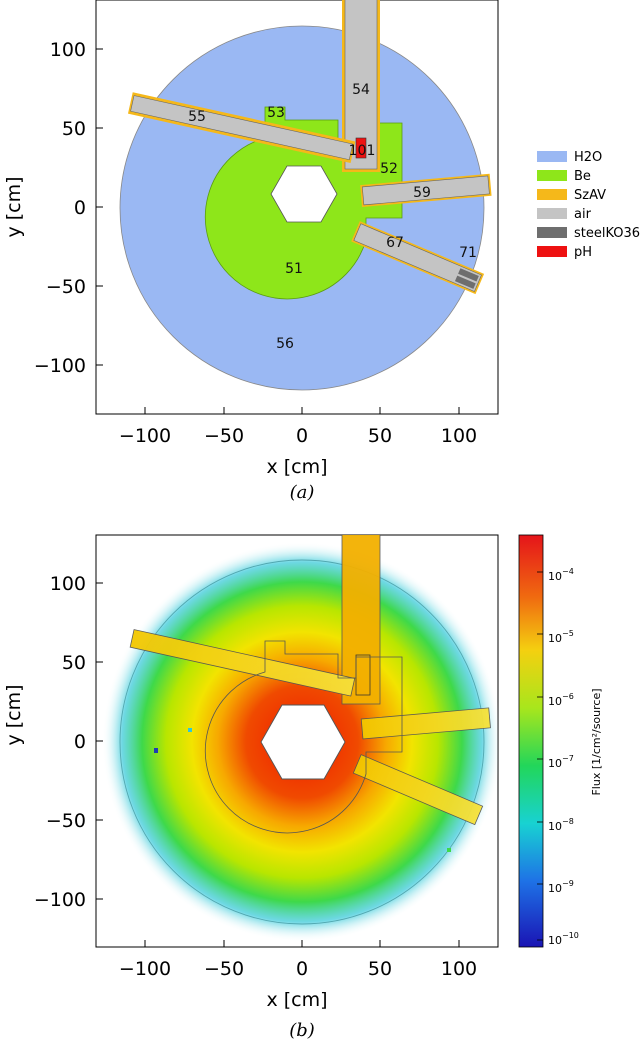 This screenshot has width=640, height=1047. What do you see at coordinates (552, 232) in the screenshot?
I see `legend-swatch-steel` at bounding box center [552, 232].